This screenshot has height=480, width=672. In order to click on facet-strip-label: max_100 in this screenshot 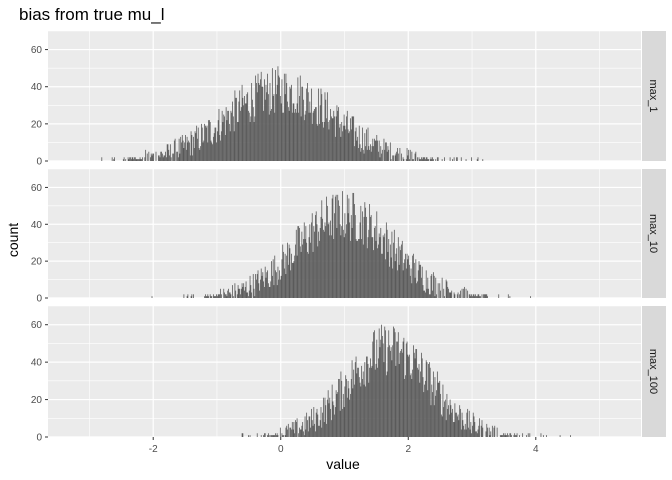, I will do `click(653, 371)`.